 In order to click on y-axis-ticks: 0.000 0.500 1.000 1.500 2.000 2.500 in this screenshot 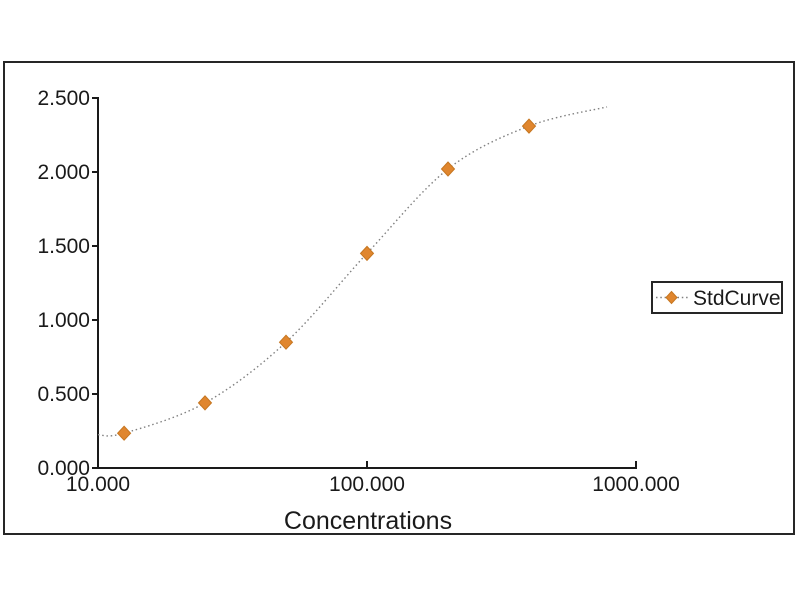, I will do `click(67, 283)`.